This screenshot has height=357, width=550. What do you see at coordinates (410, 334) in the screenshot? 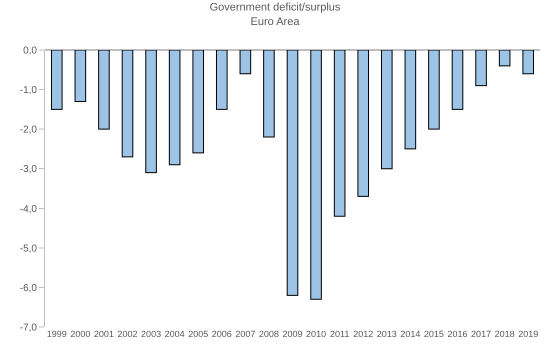
I see `x-tick-label: 2014` at bounding box center [410, 334].